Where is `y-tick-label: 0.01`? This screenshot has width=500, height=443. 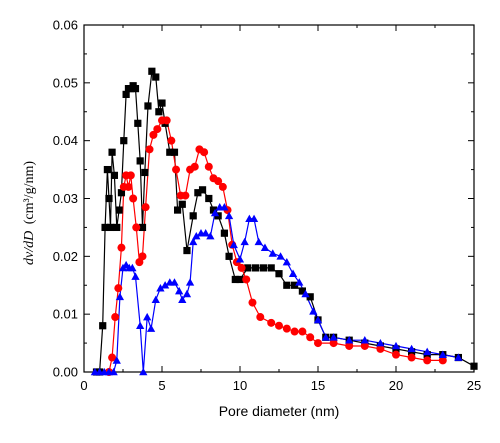 y-tick-label: 0.01 is located at coordinates (65, 314).